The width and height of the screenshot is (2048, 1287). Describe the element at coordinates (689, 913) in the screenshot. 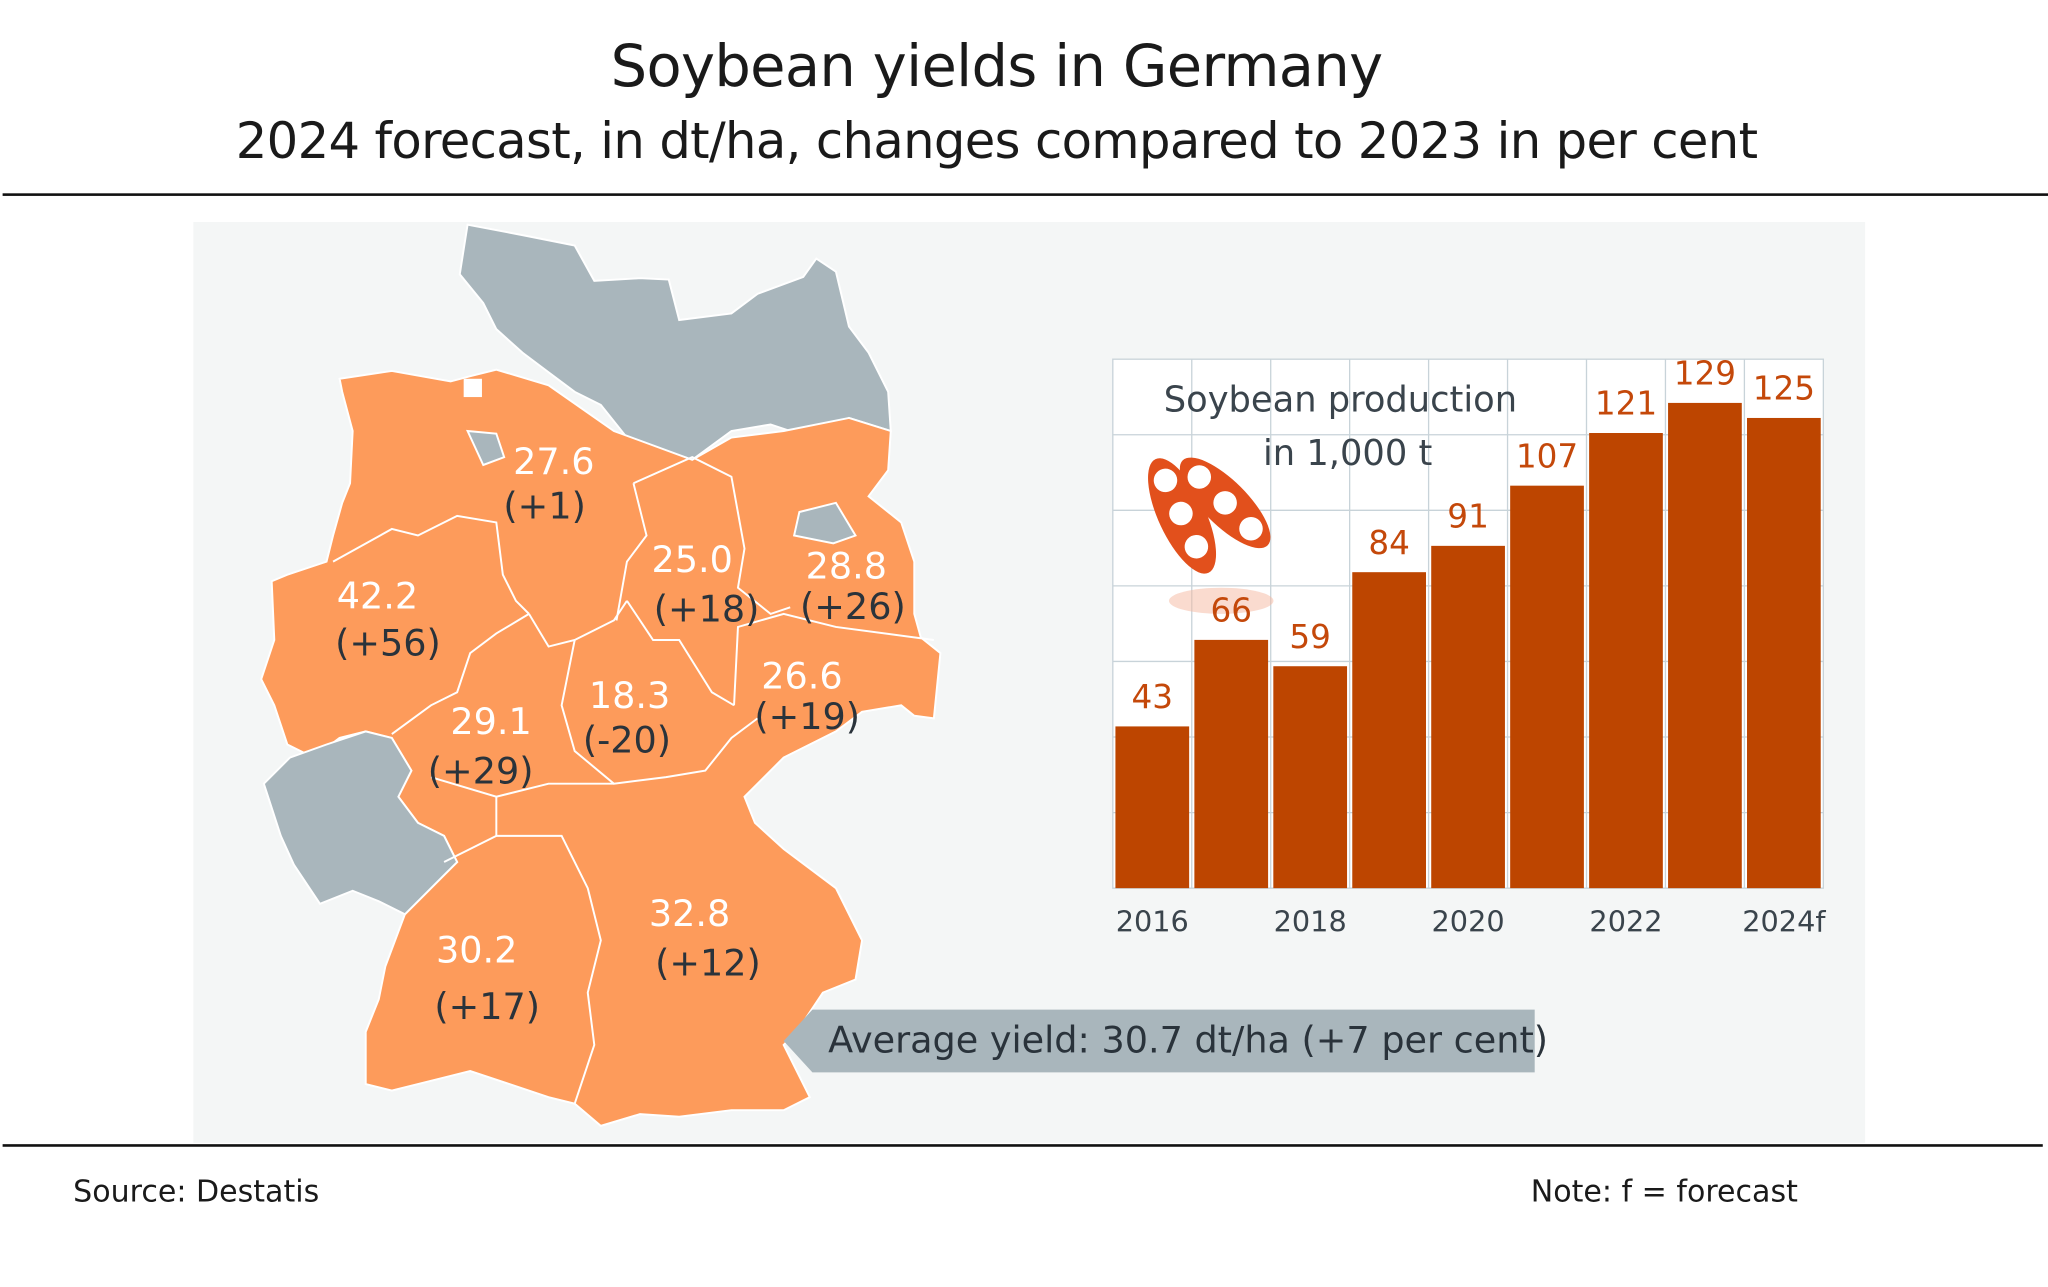

I see `region-value: 32.8` at that location.